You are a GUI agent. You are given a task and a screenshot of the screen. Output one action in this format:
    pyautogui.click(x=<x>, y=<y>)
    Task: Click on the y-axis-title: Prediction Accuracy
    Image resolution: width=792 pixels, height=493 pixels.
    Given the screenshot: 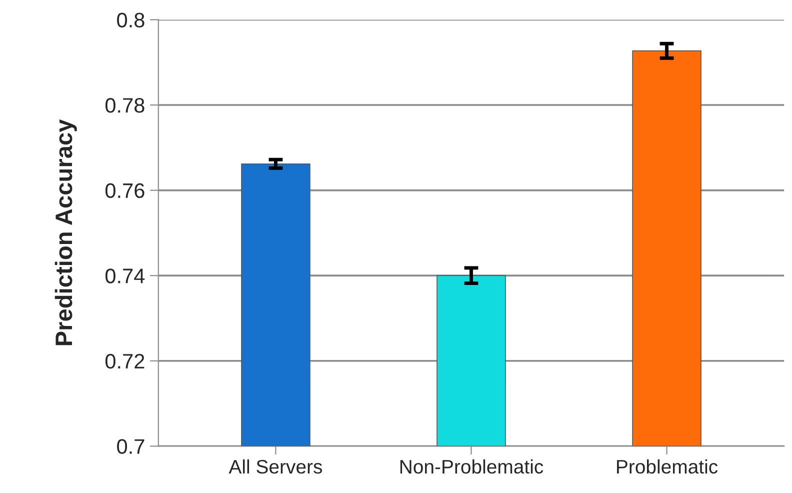 What is the action you would take?
    pyautogui.click(x=65, y=232)
    